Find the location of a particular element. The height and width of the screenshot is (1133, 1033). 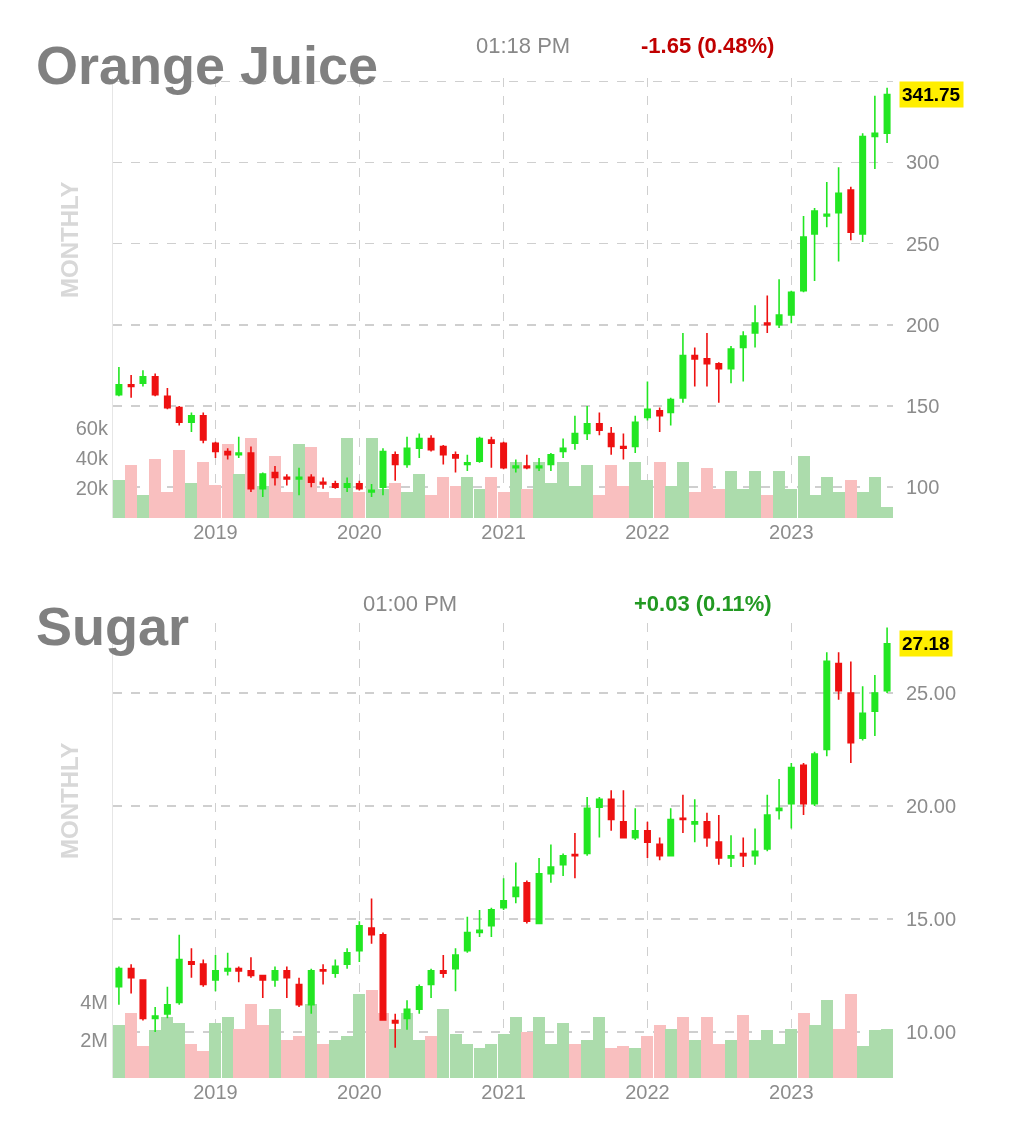

y2-tick-label: 4M is located at coordinates (94, 1001).